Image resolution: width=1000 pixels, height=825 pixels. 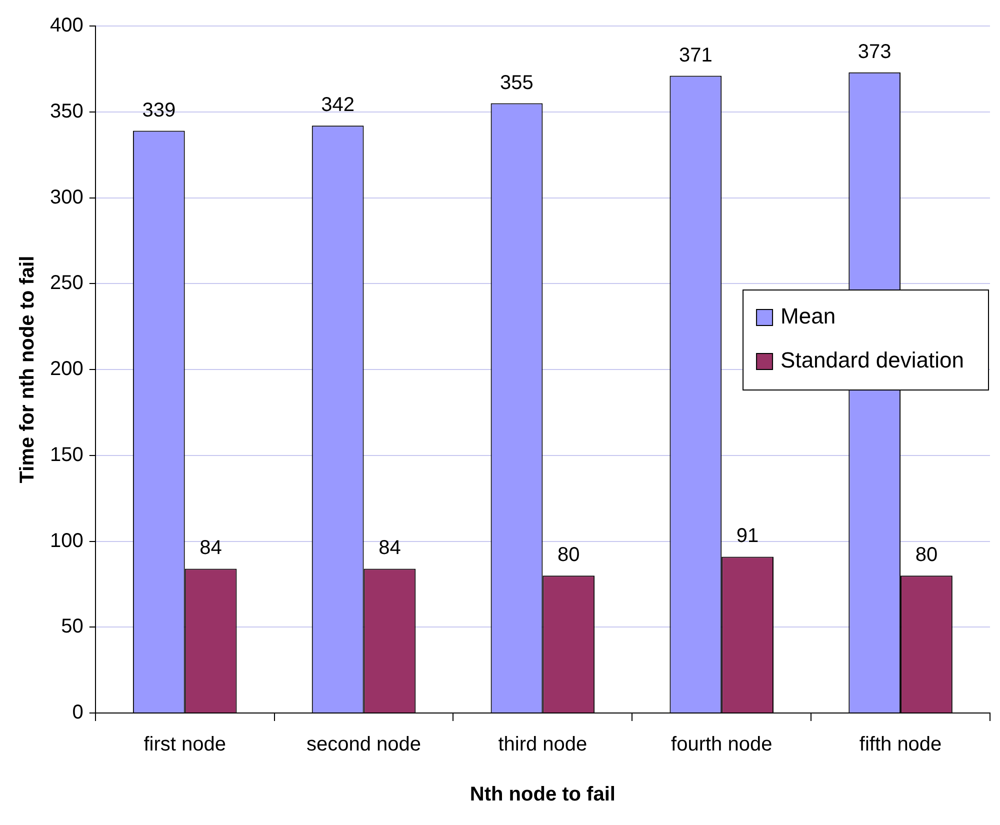 I want to click on x-tick-label: fourth node, so click(x=721, y=745).